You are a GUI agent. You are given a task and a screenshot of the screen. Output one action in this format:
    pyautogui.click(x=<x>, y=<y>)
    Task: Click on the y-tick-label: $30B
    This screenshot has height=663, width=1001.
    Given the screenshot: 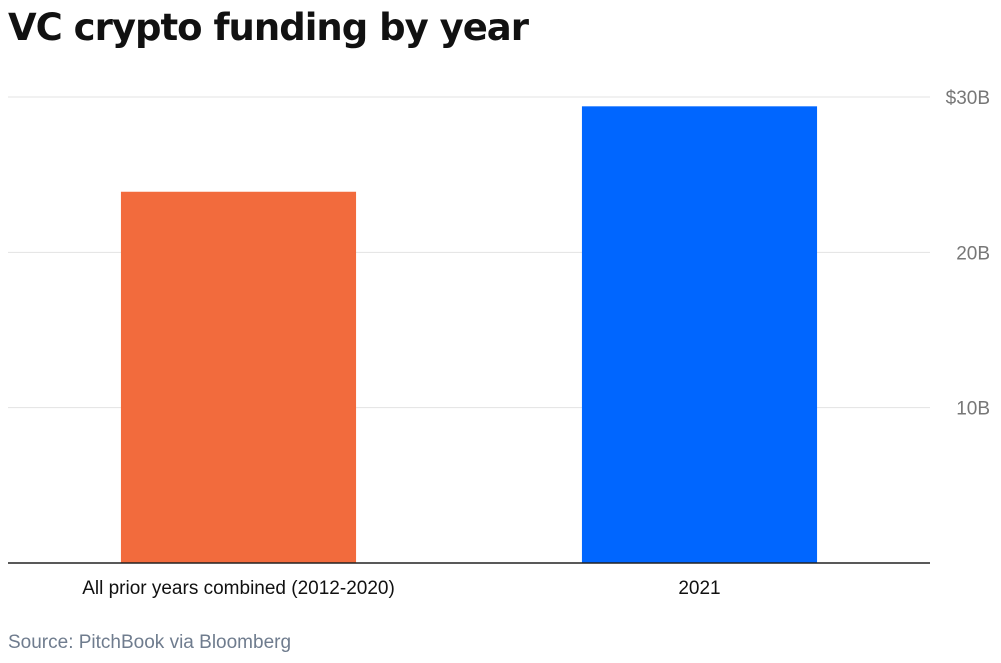 What is the action you would take?
    pyautogui.click(x=968, y=98)
    